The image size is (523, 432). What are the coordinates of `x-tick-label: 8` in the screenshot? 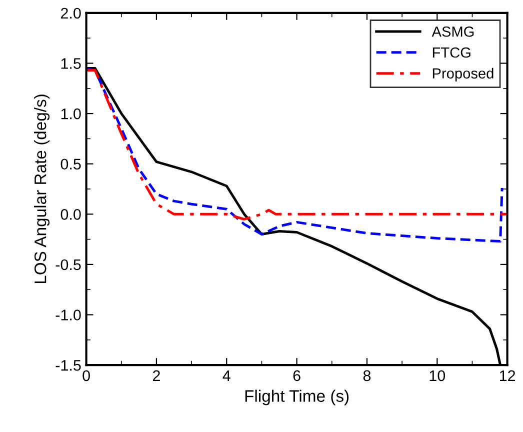 It's located at (367, 376).